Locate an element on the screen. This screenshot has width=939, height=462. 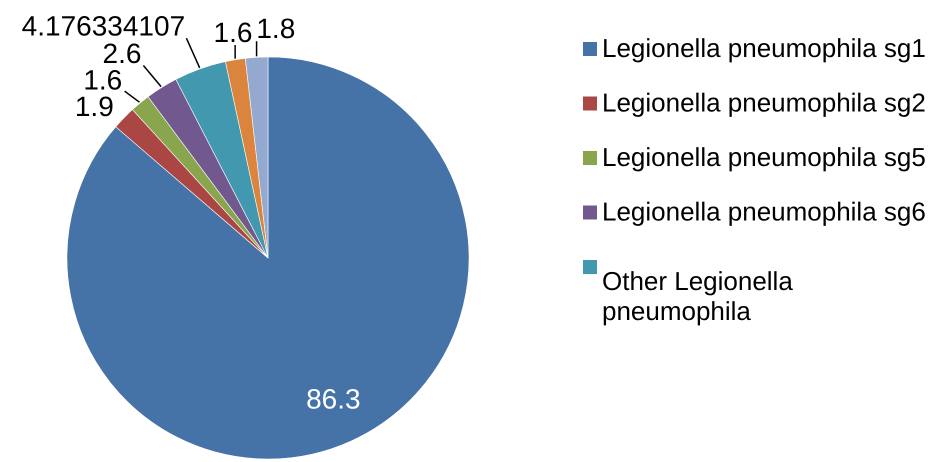
legend-label: Legionella pneumophila sg2 is located at coordinates (764, 103).